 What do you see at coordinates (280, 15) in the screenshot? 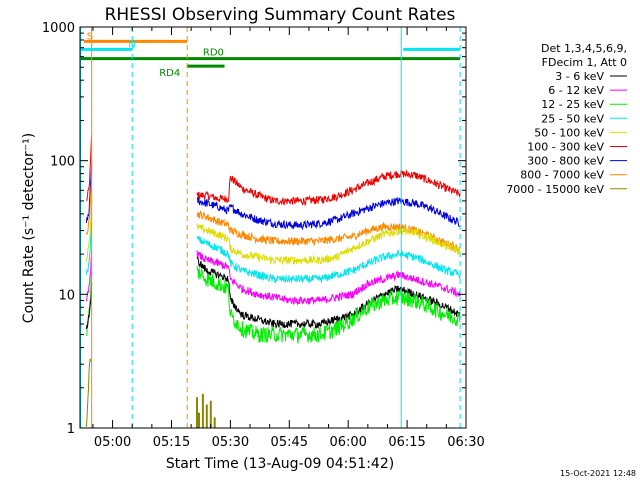
I see `chart-title: RHESSI Observing Summary Count Rates` at bounding box center [280, 15].